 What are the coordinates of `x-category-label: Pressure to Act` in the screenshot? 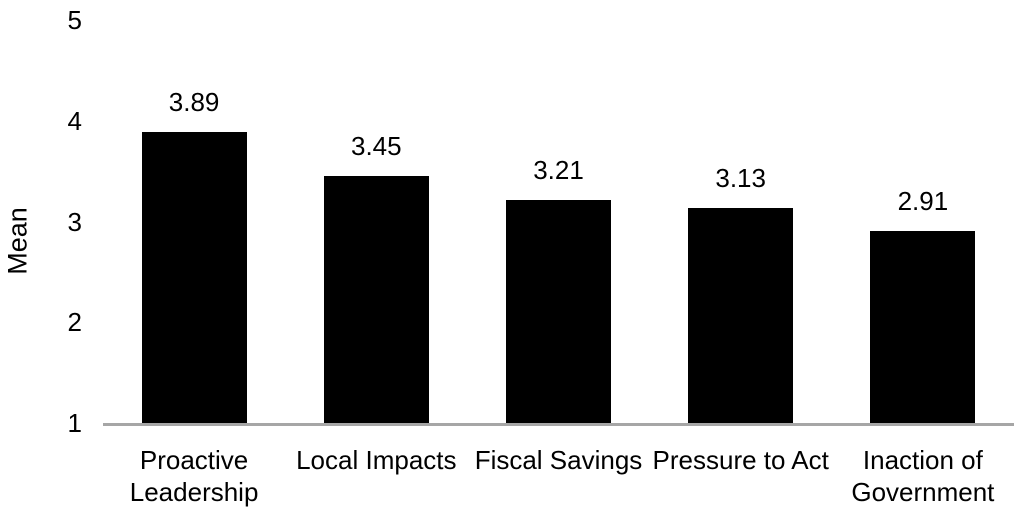 It's located at (740, 460).